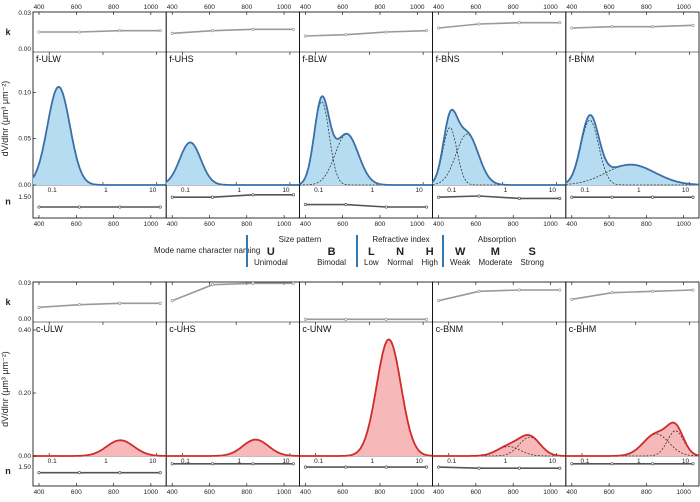 The image size is (700, 502). I want to click on legend-group-title: Size pattern, so click(300, 239).